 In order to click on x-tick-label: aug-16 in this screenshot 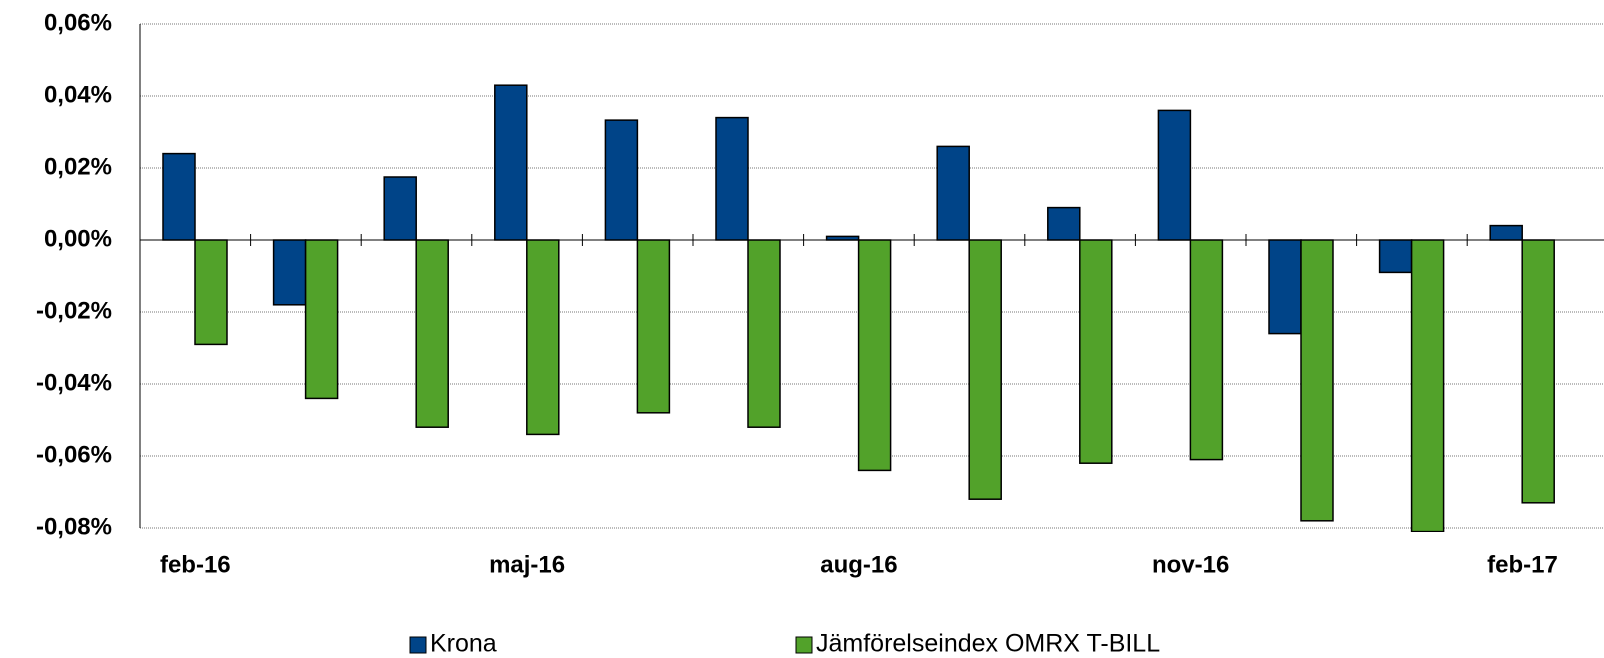, I will do `click(858, 564)`.